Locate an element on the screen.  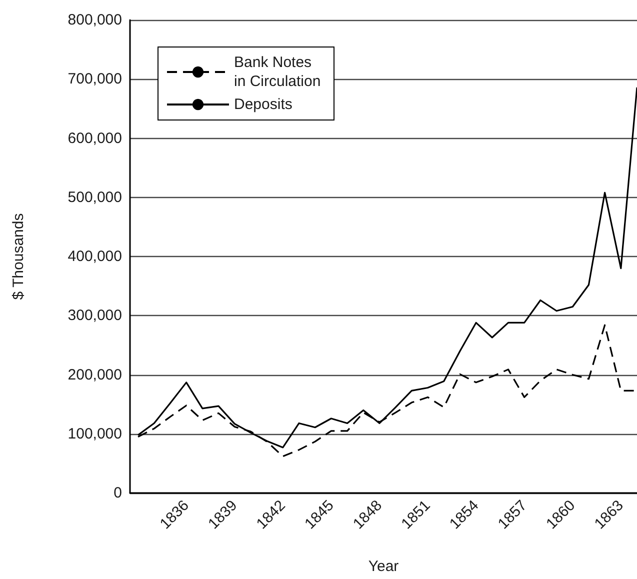
legend-label: Deposits is located at coordinates (263, 104).